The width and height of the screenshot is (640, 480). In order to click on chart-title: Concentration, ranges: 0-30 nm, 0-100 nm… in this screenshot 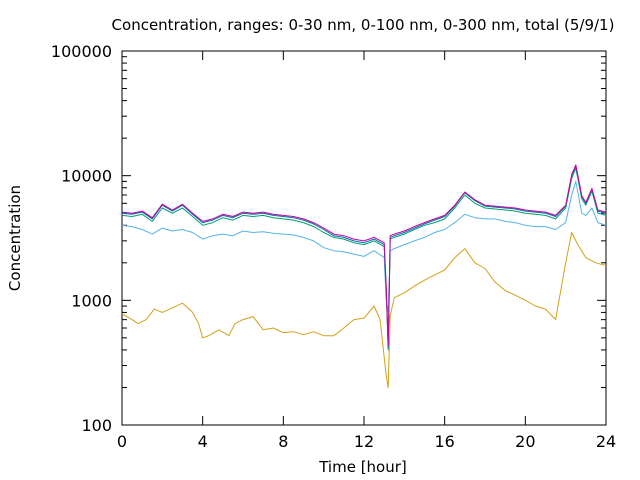, I will do `click(363, 25)`.